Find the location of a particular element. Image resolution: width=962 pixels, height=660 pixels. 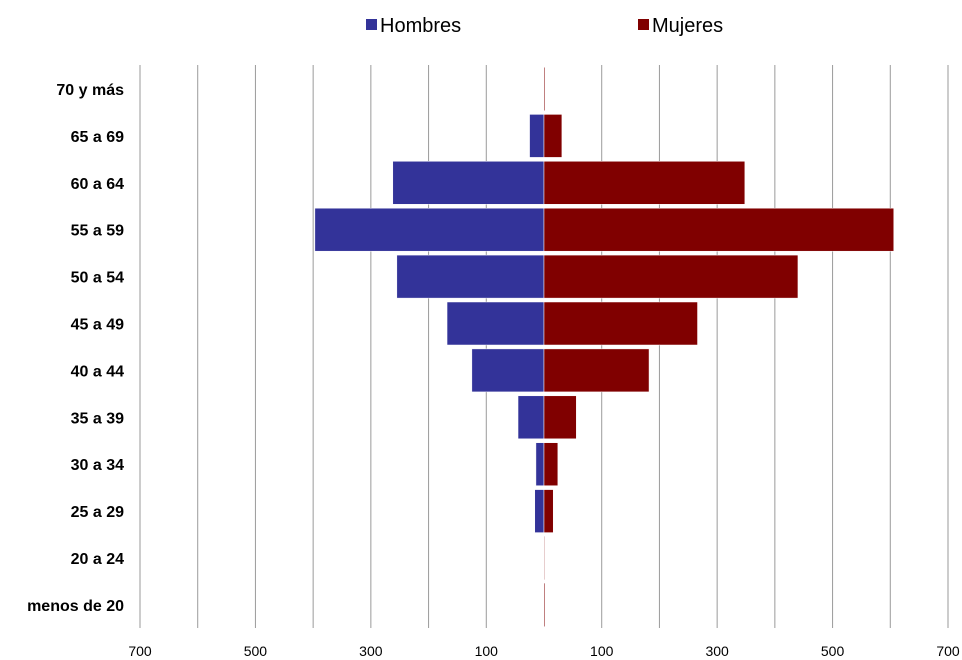

category-label-65-a-69: 65 a 69 is located at coordinates (97, 137).